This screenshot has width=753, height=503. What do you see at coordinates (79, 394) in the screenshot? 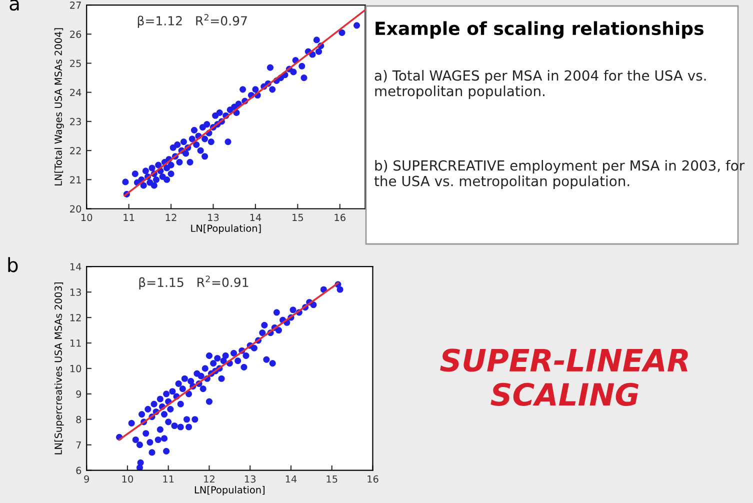
I see `y-tick-label: 9` at bounding box center [79, 394].